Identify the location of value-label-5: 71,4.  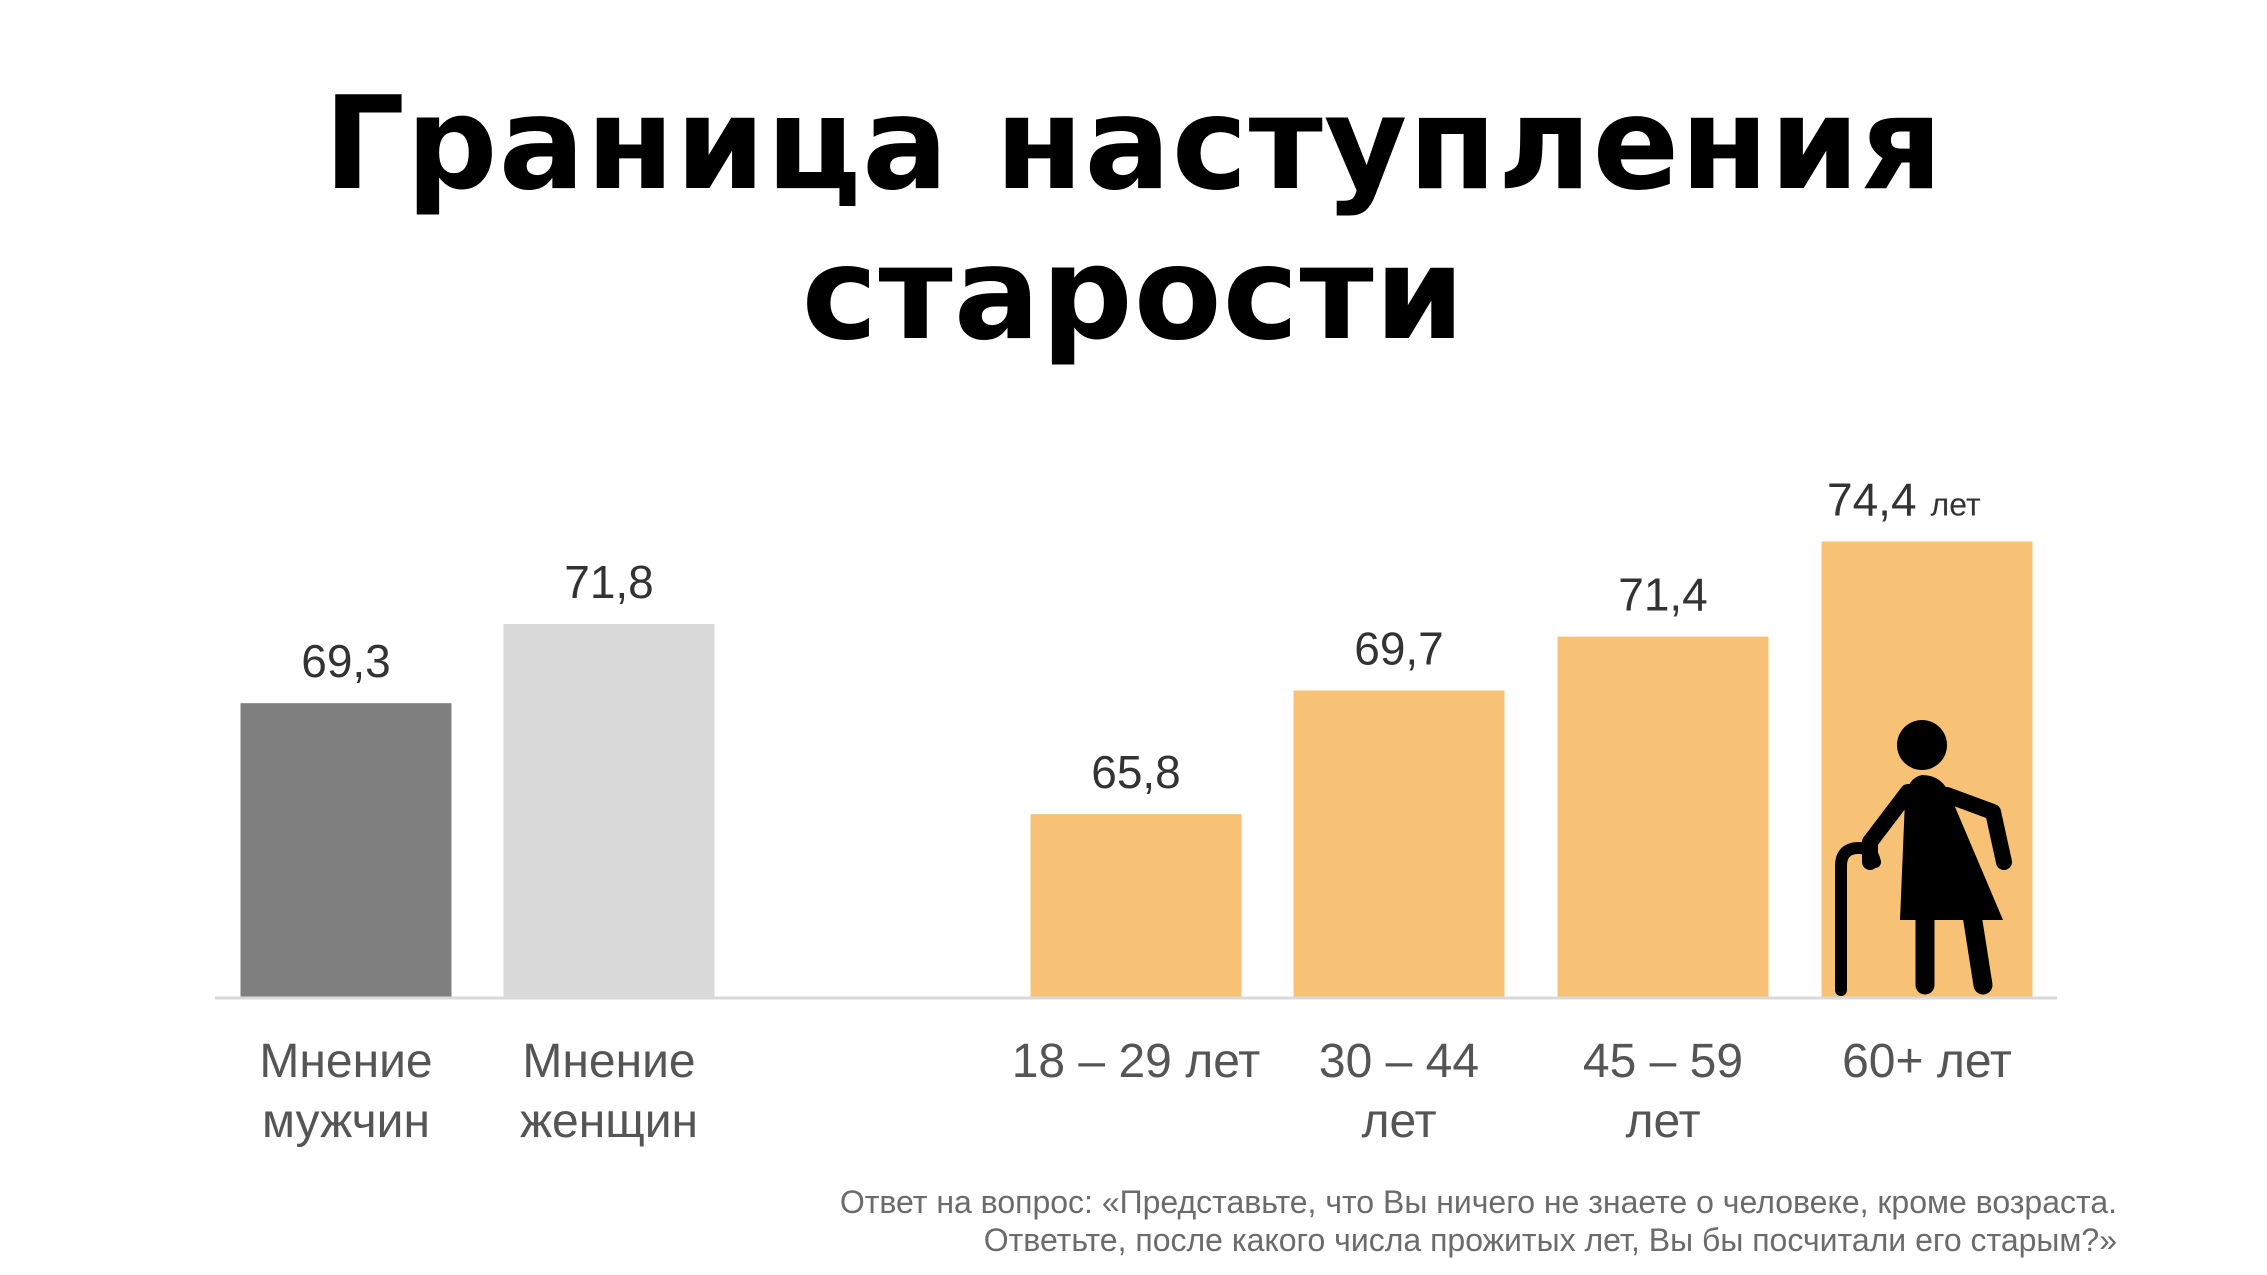
(1663, 595).